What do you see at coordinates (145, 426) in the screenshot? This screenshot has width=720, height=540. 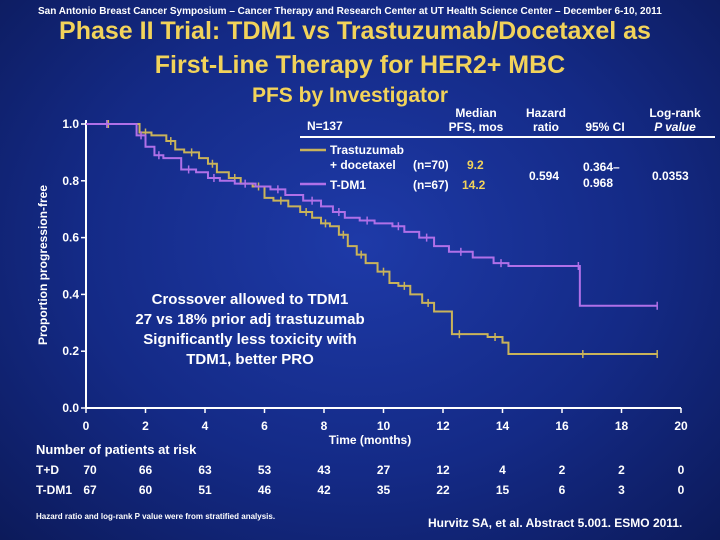 I see `x-tick-label: 2` at bounding box center [145, 426].